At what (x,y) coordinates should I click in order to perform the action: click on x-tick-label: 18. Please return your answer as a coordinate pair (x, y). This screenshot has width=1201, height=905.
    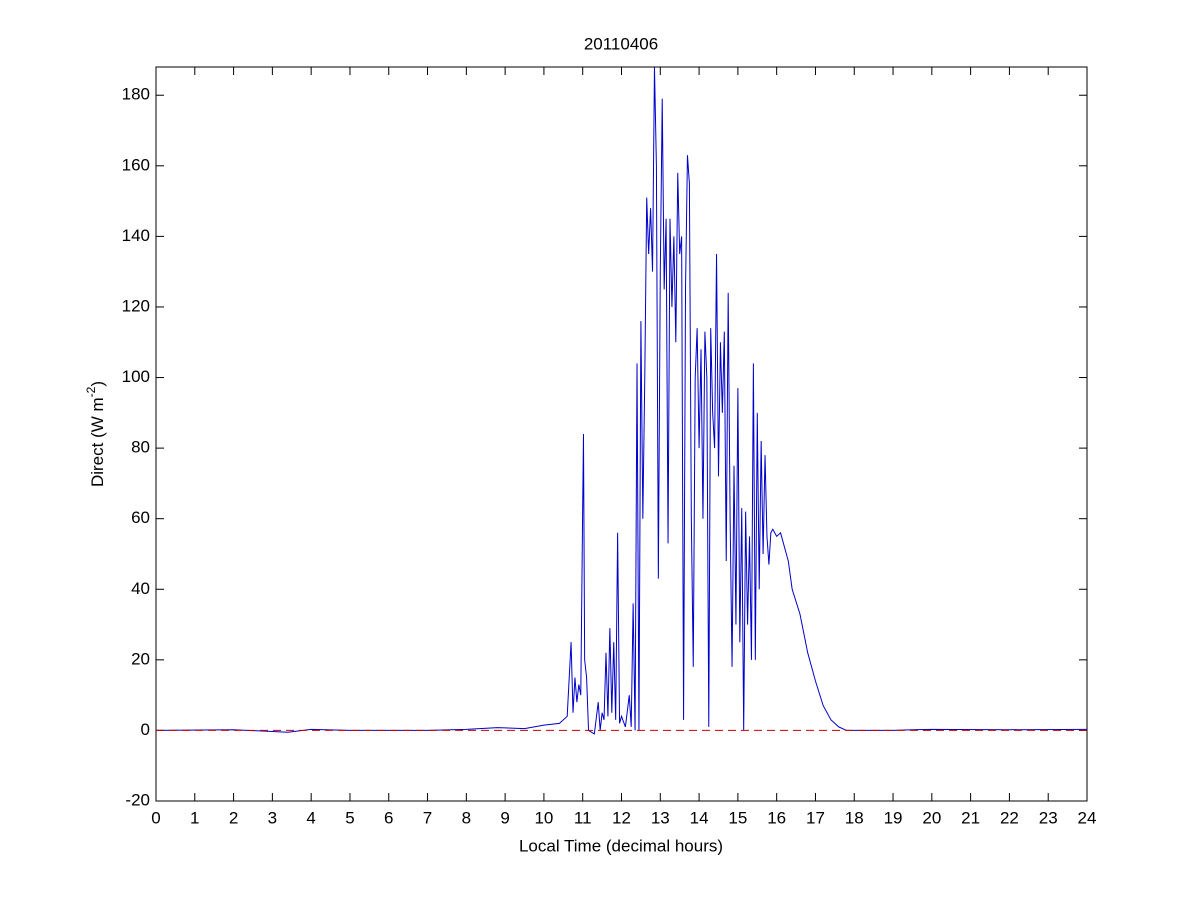
    Looking at the image, I should click on (854, 817).